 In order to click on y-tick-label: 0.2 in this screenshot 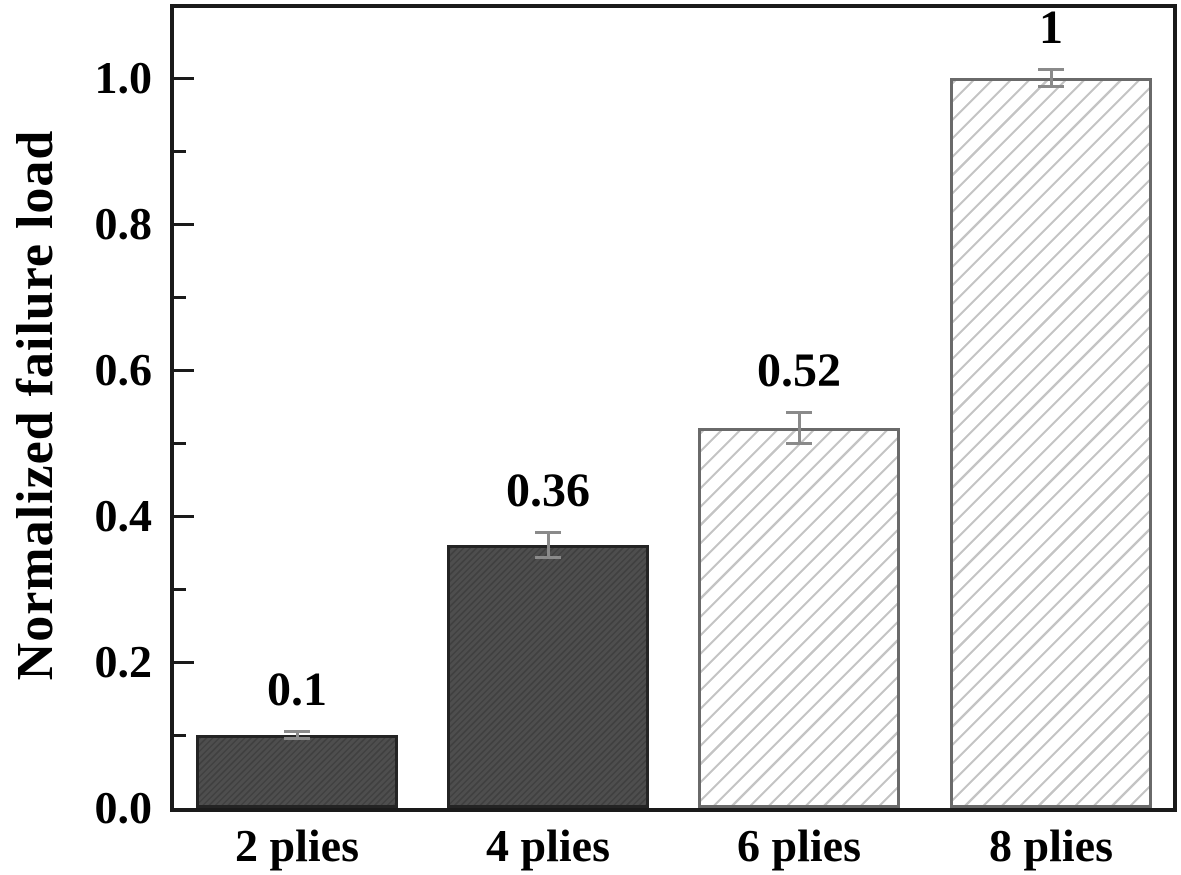, I will do `click(123, 661)`.